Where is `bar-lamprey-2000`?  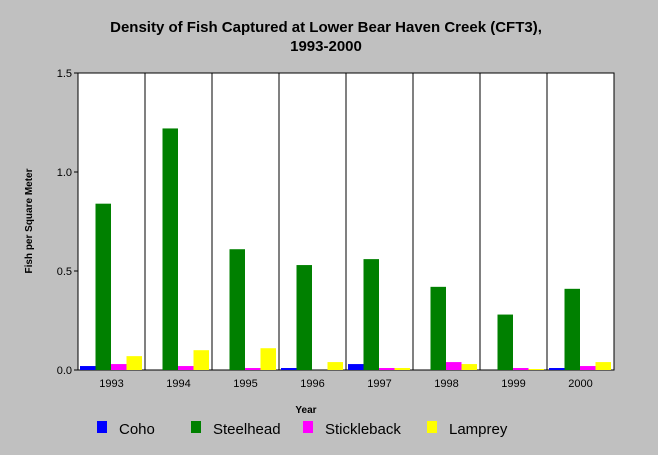 bar-lamprey-2000 is located at coordinates (603, 366).